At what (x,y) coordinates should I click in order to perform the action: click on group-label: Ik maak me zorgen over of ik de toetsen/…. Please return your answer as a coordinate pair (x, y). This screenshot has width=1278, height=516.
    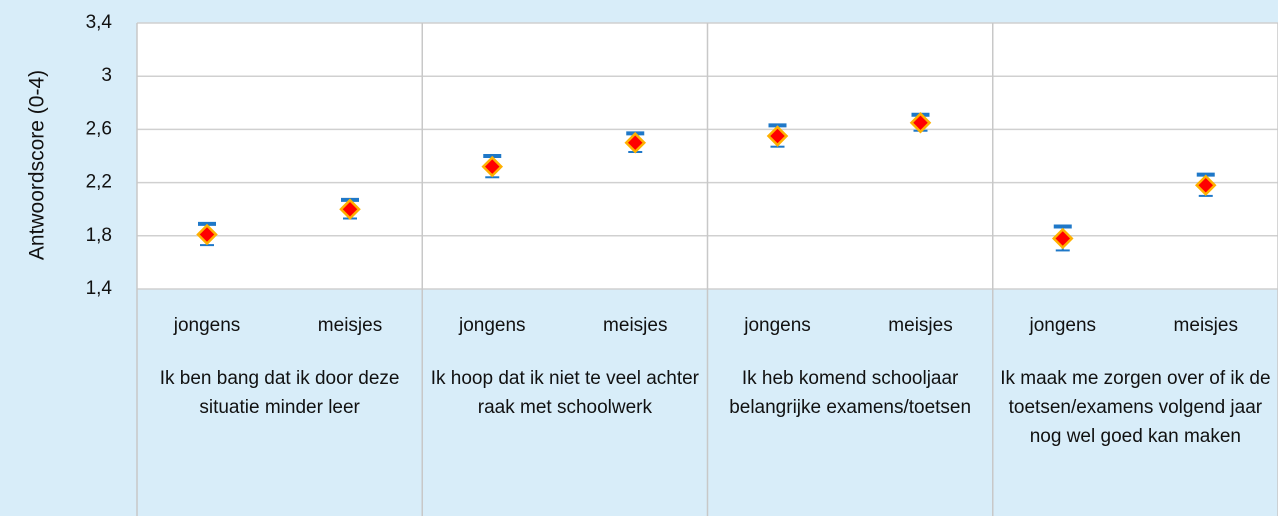
    Looking at the image, I should click on (1135, 407).